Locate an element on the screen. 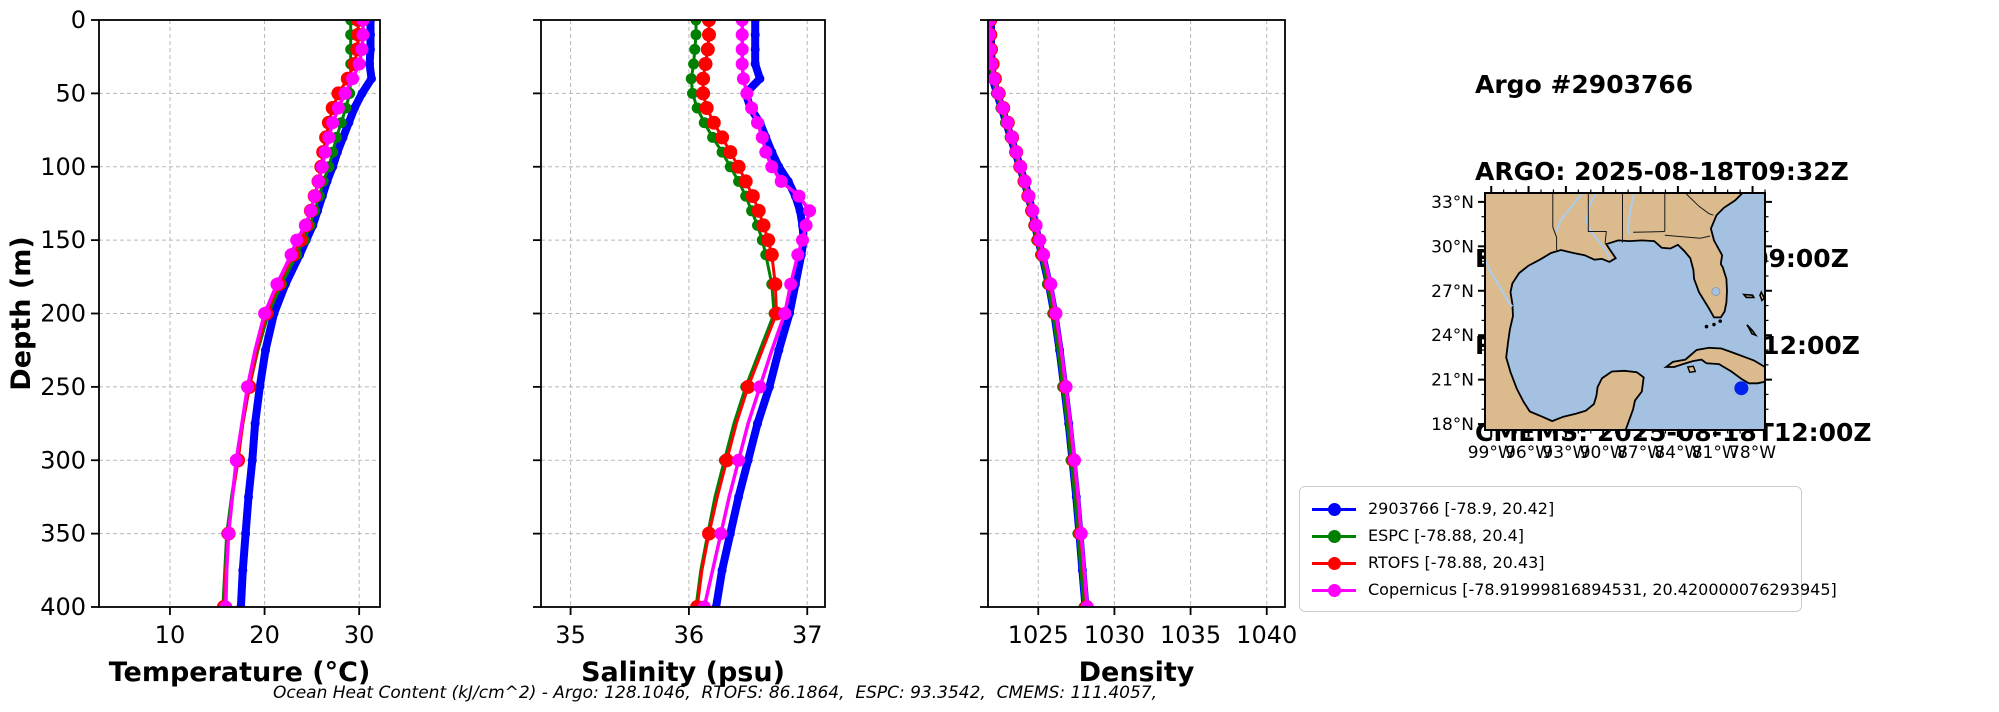 This screenshot has width=1999, height=712. y-tick-label: 200 is located at coordinates (63, 314).